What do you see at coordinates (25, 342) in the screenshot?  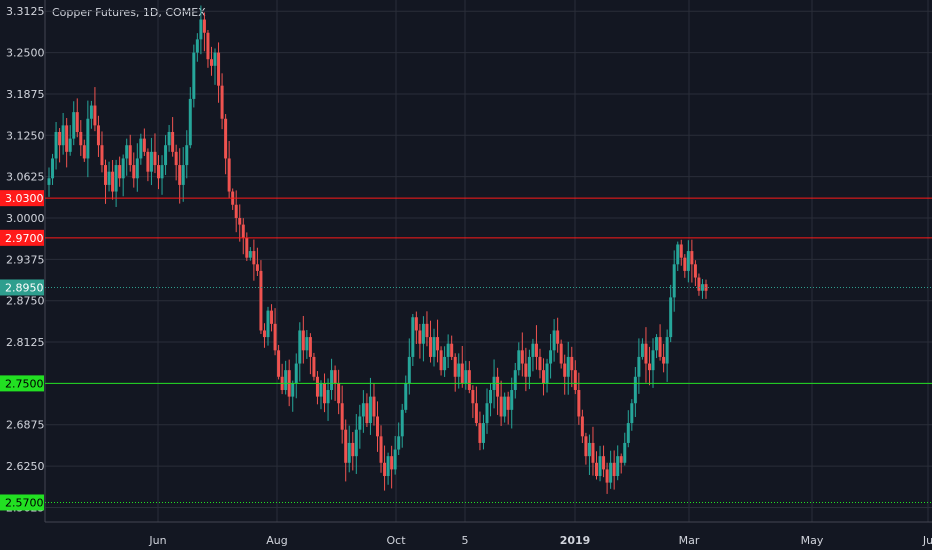 I see `y-tick-label: 2.8125` at bounding box center [25, 342].